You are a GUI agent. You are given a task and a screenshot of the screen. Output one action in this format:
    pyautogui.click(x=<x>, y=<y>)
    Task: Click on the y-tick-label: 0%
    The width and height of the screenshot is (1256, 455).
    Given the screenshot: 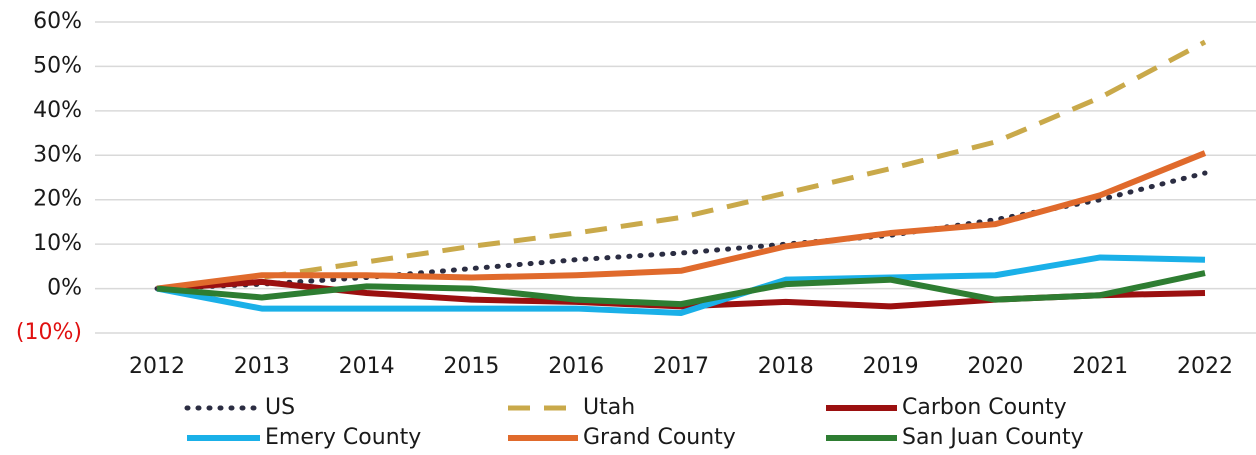 What is the action you would take?
    pyautogui.click(x=64, y=288)
    